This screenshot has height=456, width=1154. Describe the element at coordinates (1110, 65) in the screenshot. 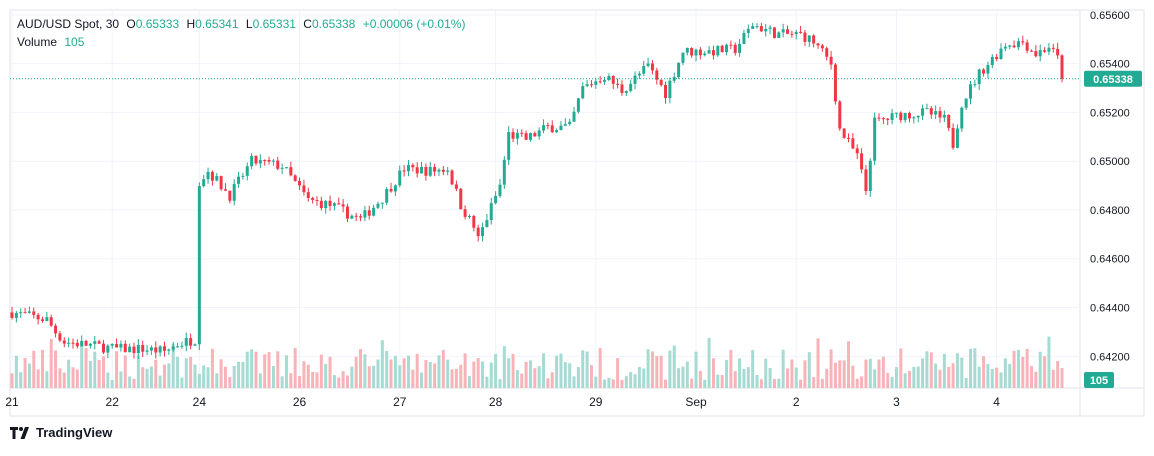

I see `y-tick-label: 0.65400` at that location.